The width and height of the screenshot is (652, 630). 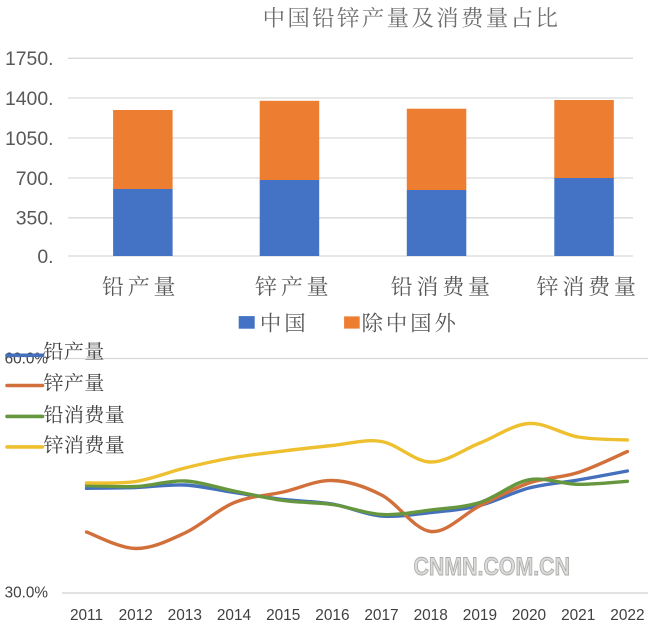 I want to click on svg-text: 700., so click(x=35, y=179).